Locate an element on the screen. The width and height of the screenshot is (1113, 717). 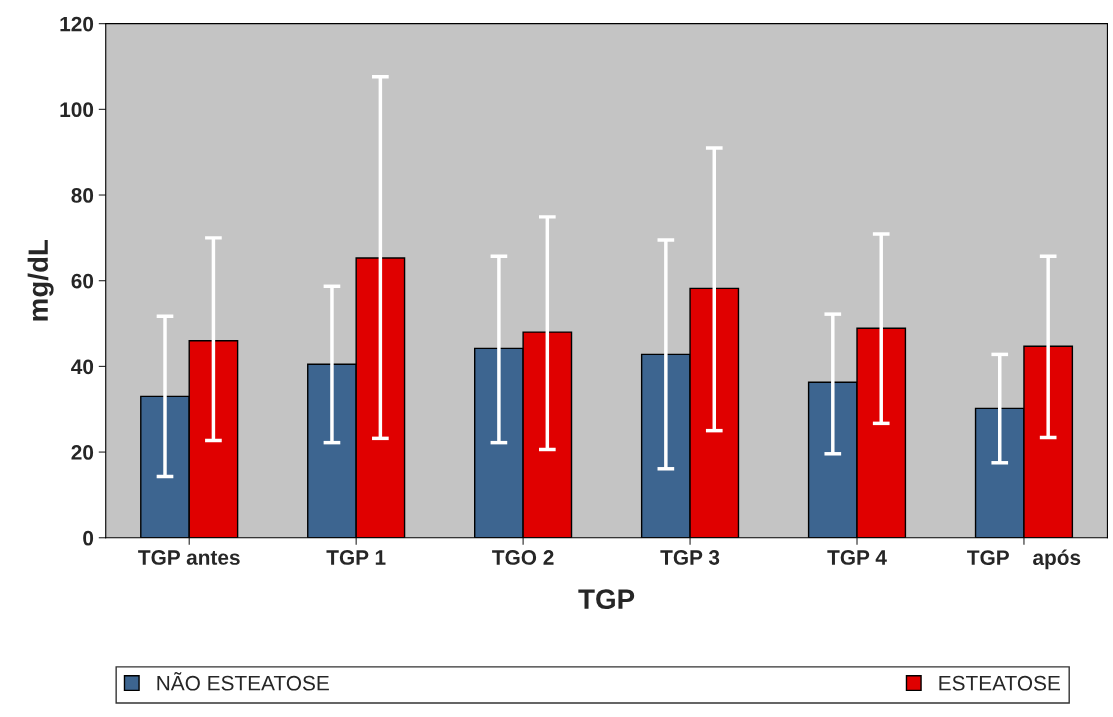
y-tick-label: 120 is located at coordinates (77, 24).